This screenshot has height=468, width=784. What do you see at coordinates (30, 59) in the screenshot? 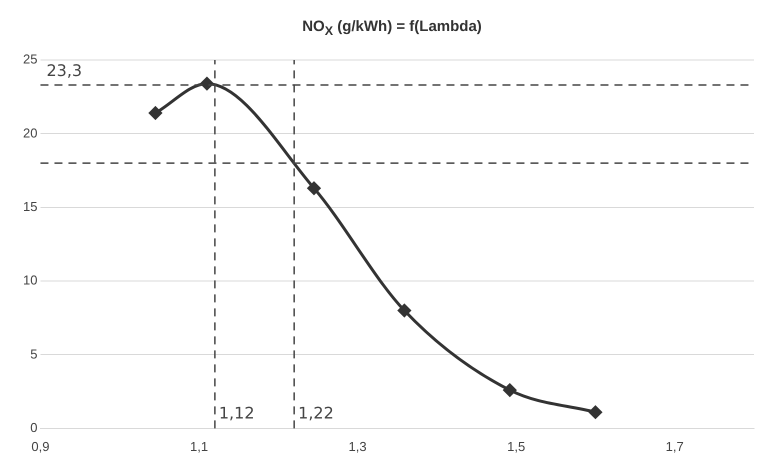
I see `y-tick-label: 25` at bounding box center [30, 59].